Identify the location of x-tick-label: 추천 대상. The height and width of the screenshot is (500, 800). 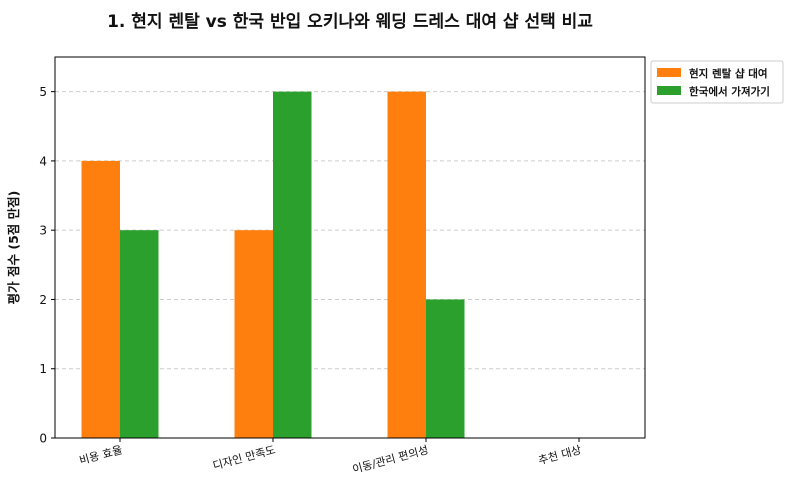
(560, 454).